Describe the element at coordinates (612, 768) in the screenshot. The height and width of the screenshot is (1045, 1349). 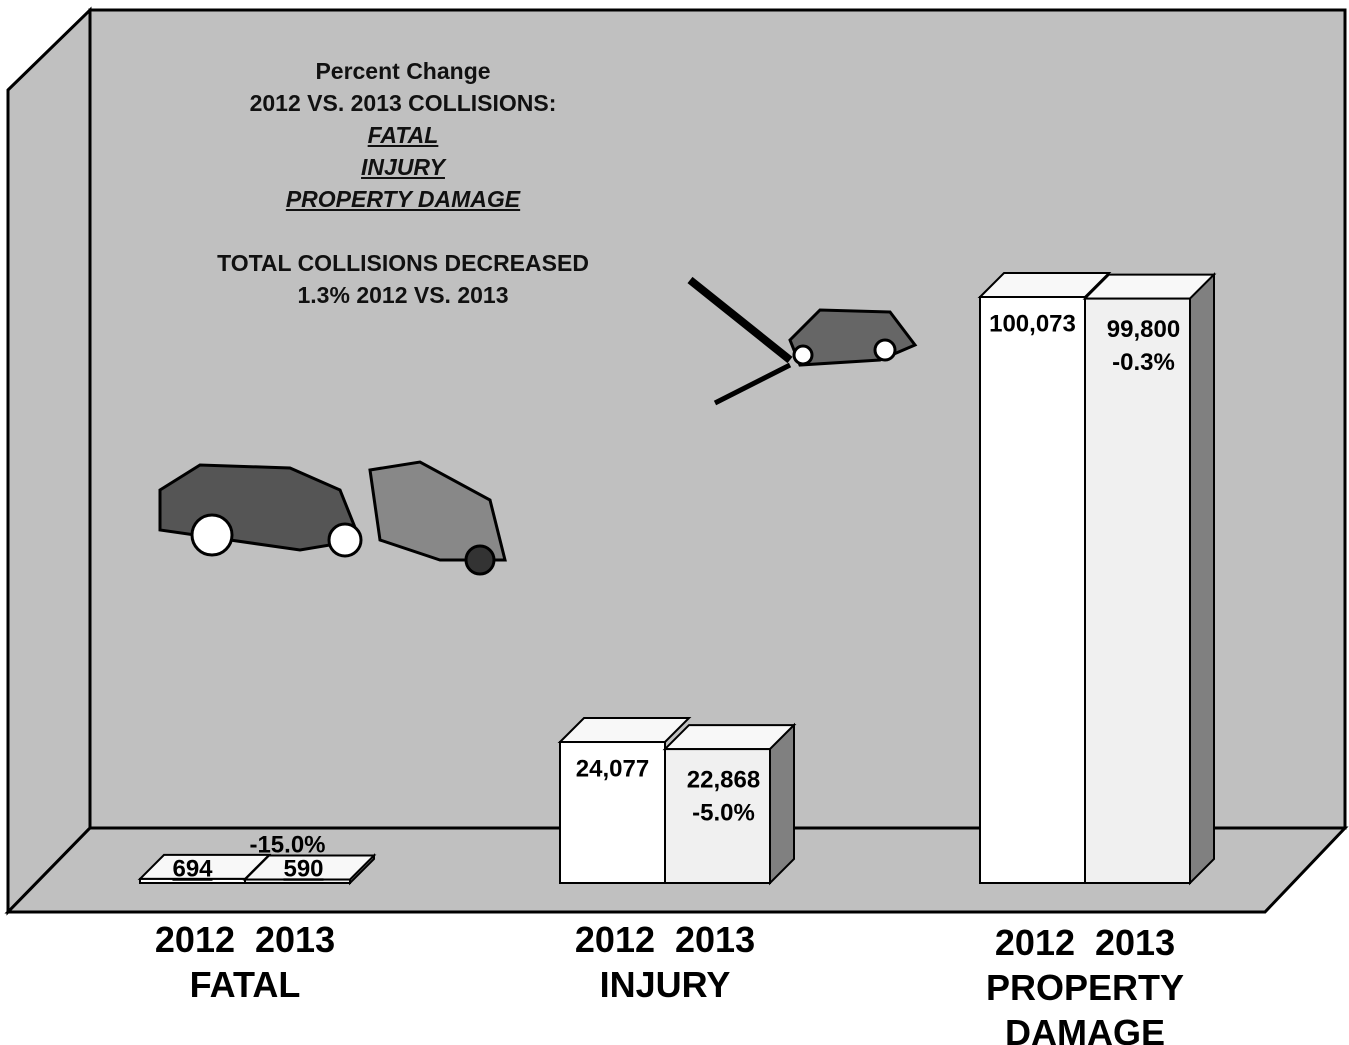
I see `value-label: 24,077` at that location.